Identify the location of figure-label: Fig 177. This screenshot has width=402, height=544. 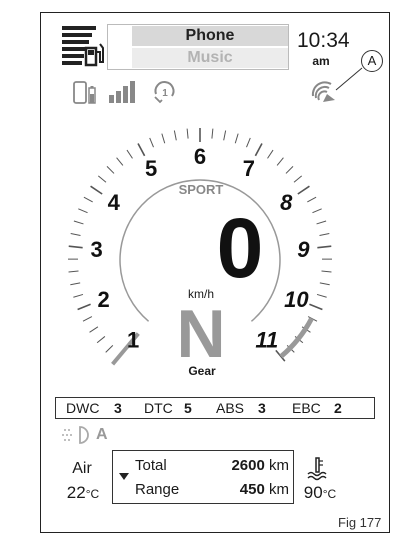
(360, 522).